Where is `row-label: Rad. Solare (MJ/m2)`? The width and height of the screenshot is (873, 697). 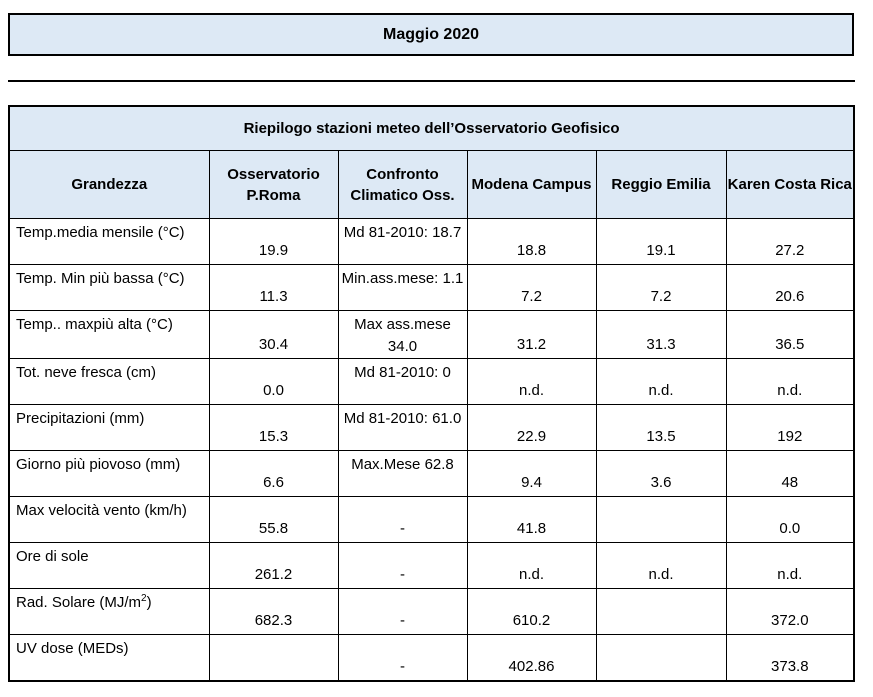 row-label: Rad. Solare (MJ/m2) is located at coordinates (110, 611).